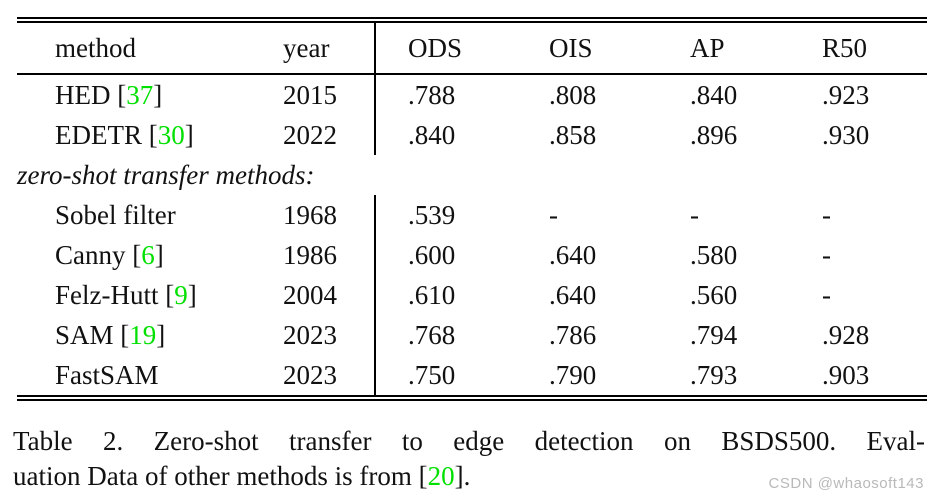 The image size is (938, 501). What do you see at coordinates (216, 476) in the screenshot?
I see `caption-text: uation Data of other methods is from` at bounding box center [216, 476].